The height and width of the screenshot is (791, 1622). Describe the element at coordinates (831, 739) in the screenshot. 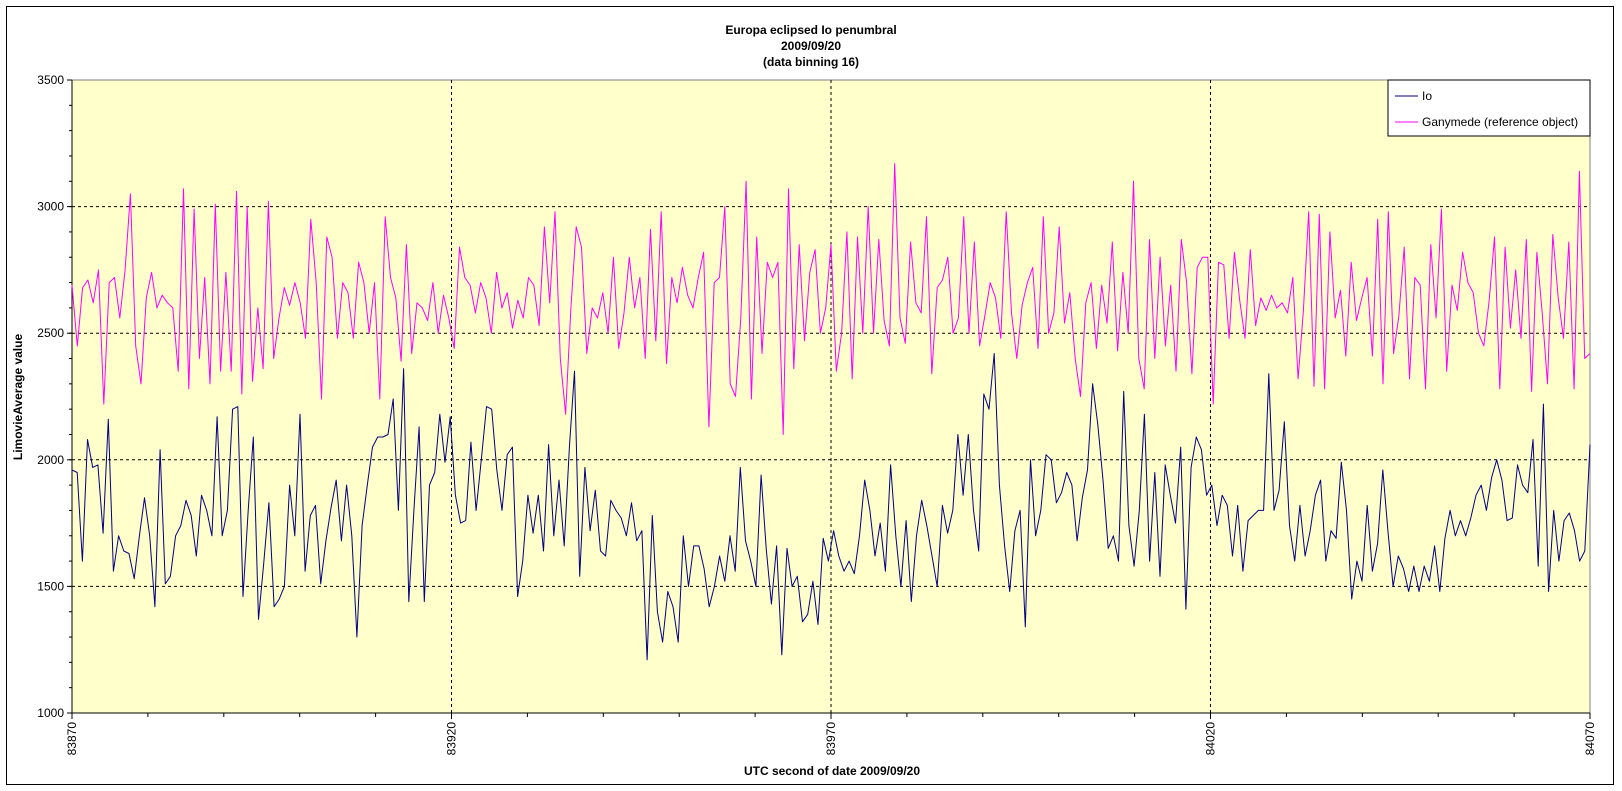

I see `x-tick-label: 83970` at that location.